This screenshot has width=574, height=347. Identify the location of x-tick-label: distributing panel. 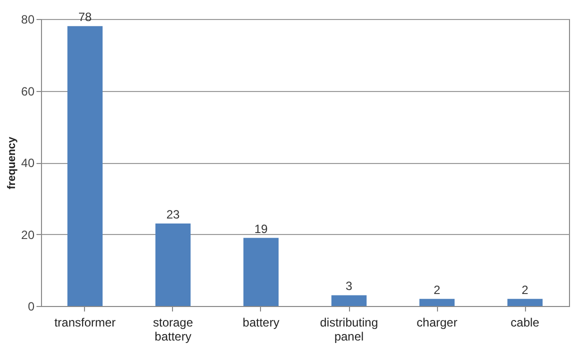
(349, 330).